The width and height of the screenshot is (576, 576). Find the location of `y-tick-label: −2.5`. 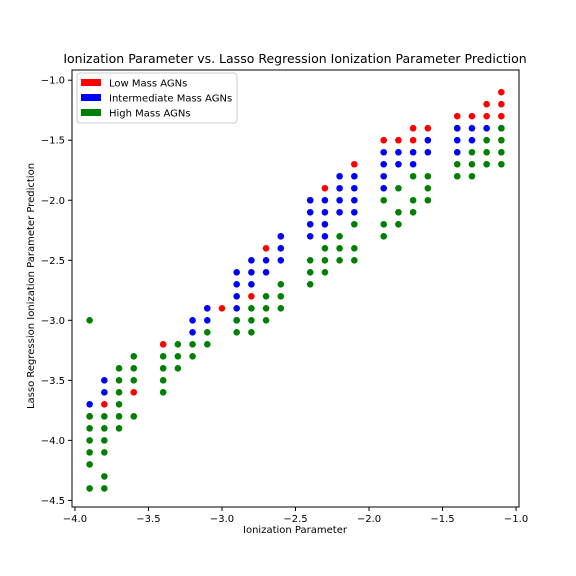

y-tick-label: −2.5 is located at coordinates (53, 261).